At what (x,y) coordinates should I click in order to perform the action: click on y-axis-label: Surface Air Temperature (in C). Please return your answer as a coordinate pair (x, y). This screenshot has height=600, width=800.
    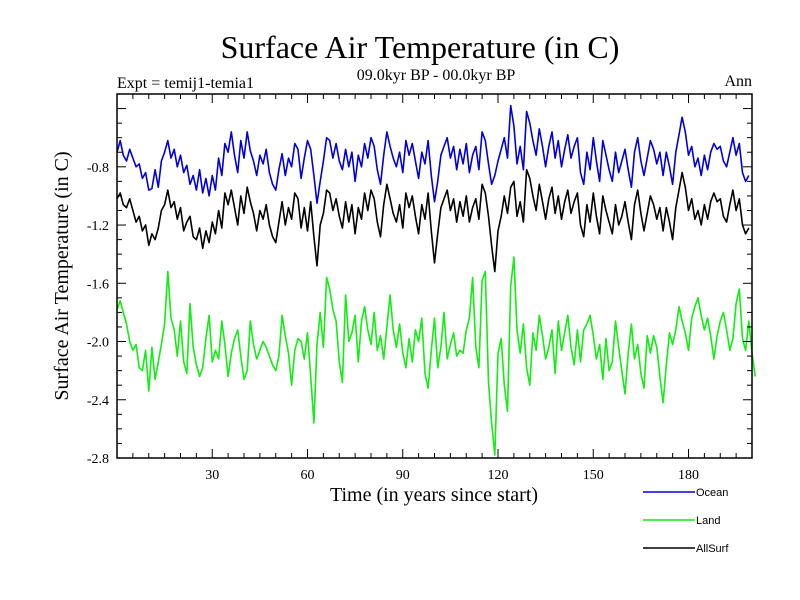
    Looking at the image, I should click on (62, 275).